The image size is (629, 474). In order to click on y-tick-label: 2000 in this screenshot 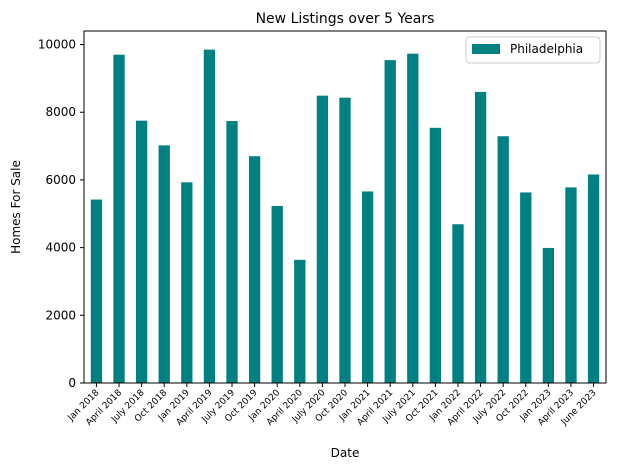, I will do `click(60, 315)`.